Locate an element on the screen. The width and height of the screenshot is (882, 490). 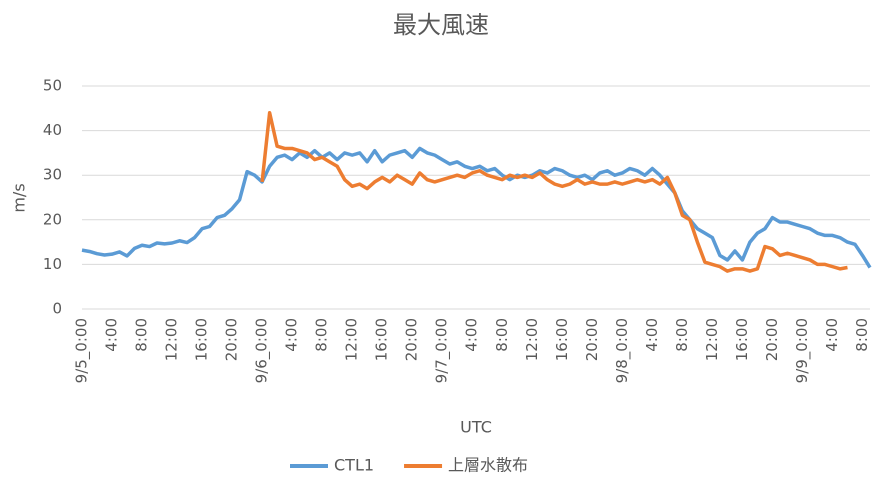
x-tick-label: 9/6_0:00 is located at coordinates (262, 350).